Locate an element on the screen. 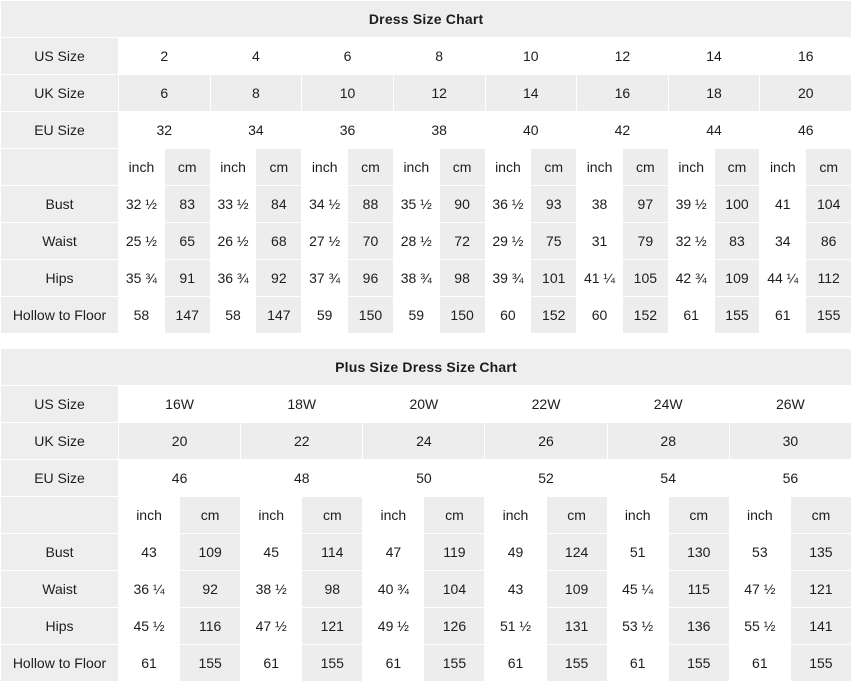  plus-cell-bust-11: 135 is located at coordinates (820, 552).